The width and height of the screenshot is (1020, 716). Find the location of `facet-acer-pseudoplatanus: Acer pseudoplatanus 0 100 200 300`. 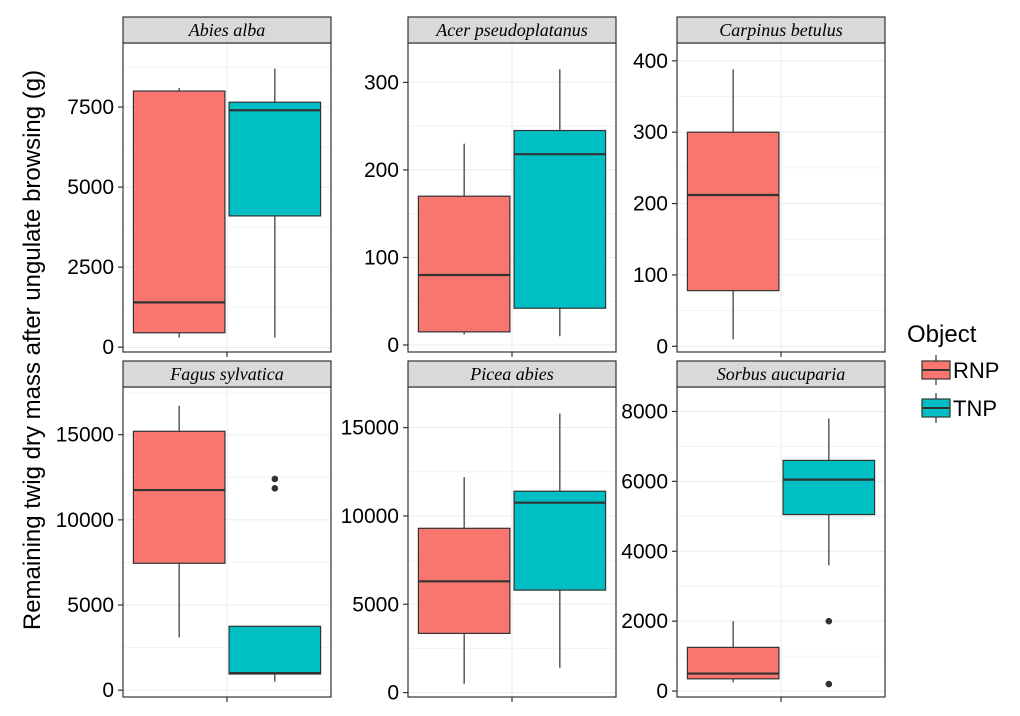

facet-acer-pseudoplatanus: Acer pseudoplatanus 0 100 200 300 is located at coordinates (490, 186).